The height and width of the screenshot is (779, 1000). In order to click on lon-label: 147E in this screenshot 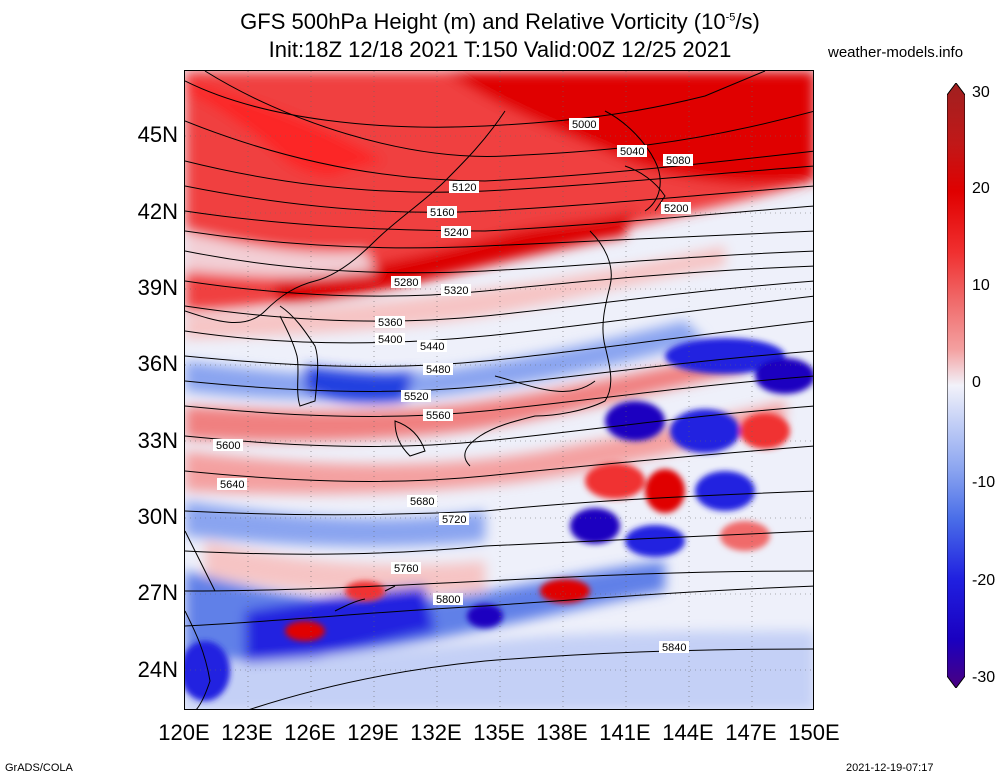, I will do `click(751, 732)`.